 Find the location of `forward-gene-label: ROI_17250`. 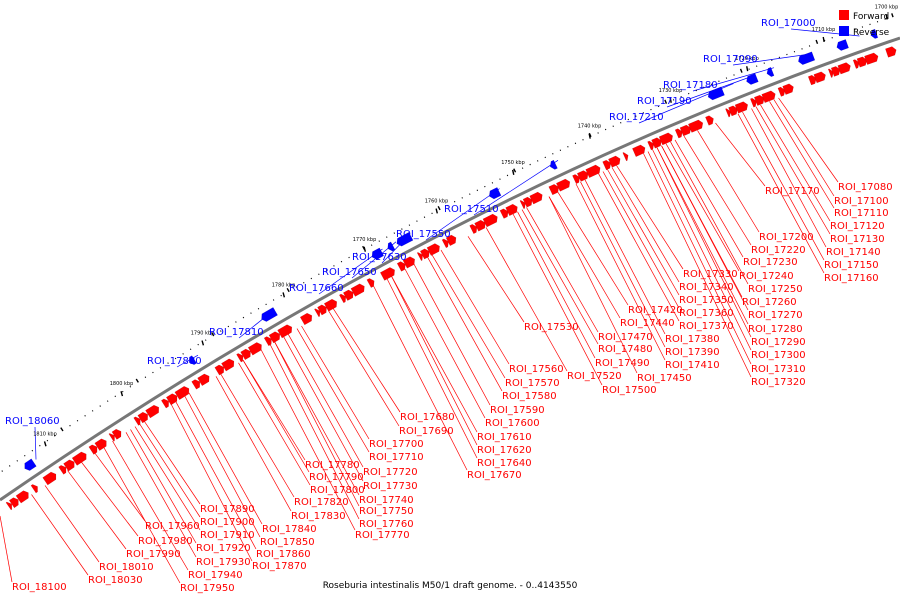

forward-gene-label: ROI_17250 is located at coordinates (775, 289).